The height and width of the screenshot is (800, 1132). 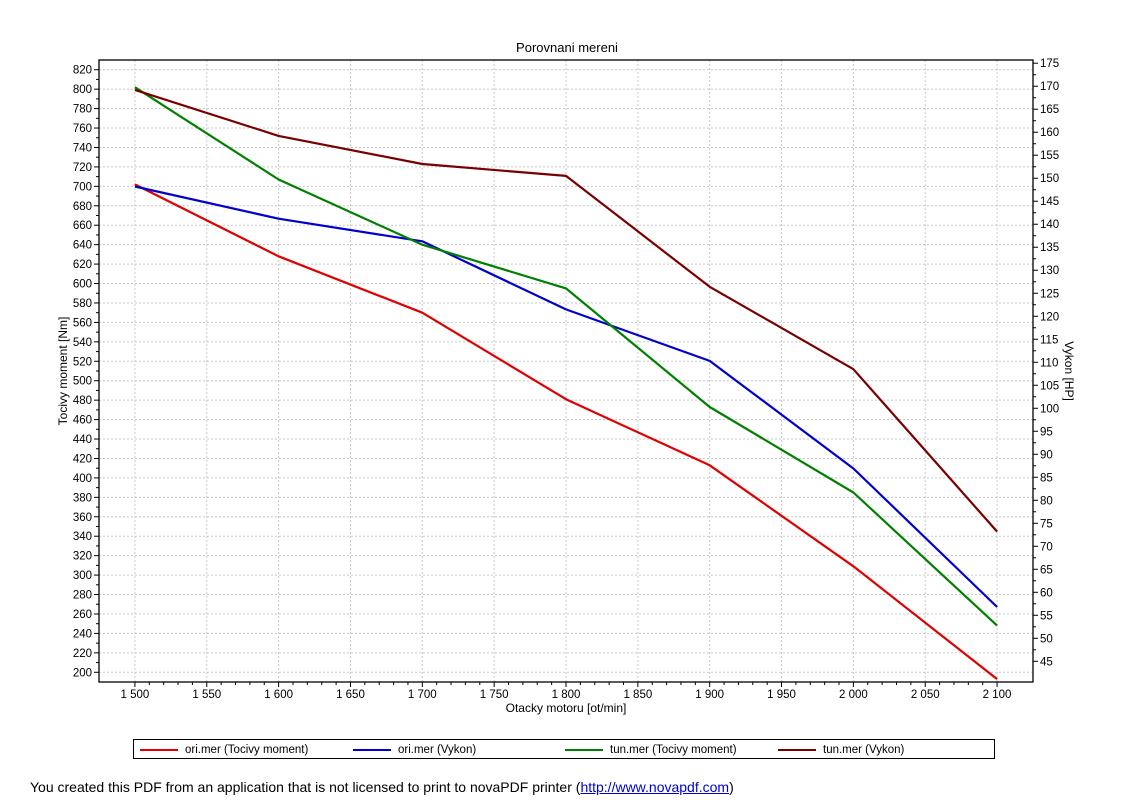 I want to click on y-tick-label: 660, so click(x=82, y=226).